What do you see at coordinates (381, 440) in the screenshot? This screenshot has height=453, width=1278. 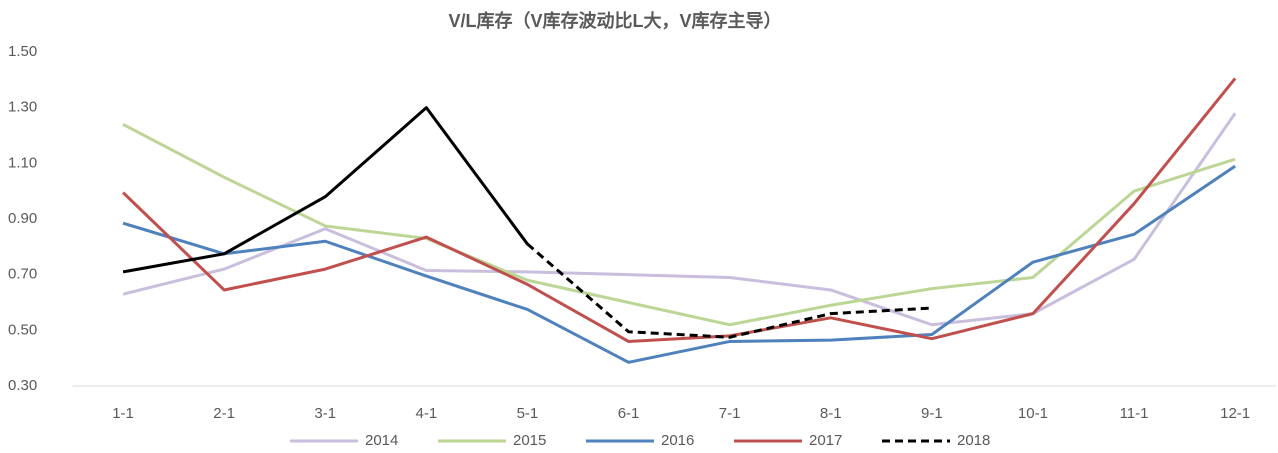 I see `legend-label: 2014` at bounding box center [381, 440].